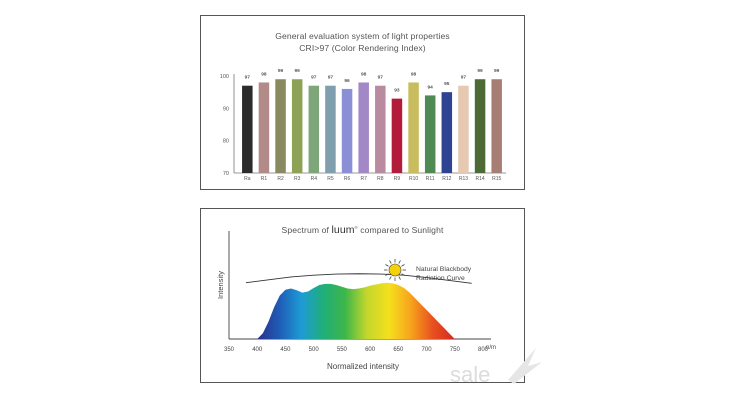 Image resolution: width=738 pixels, height=403 pixels. Describe the element at coordinates (226, 109) in the screenshot. I see `y-tick-label: 90` at that location.